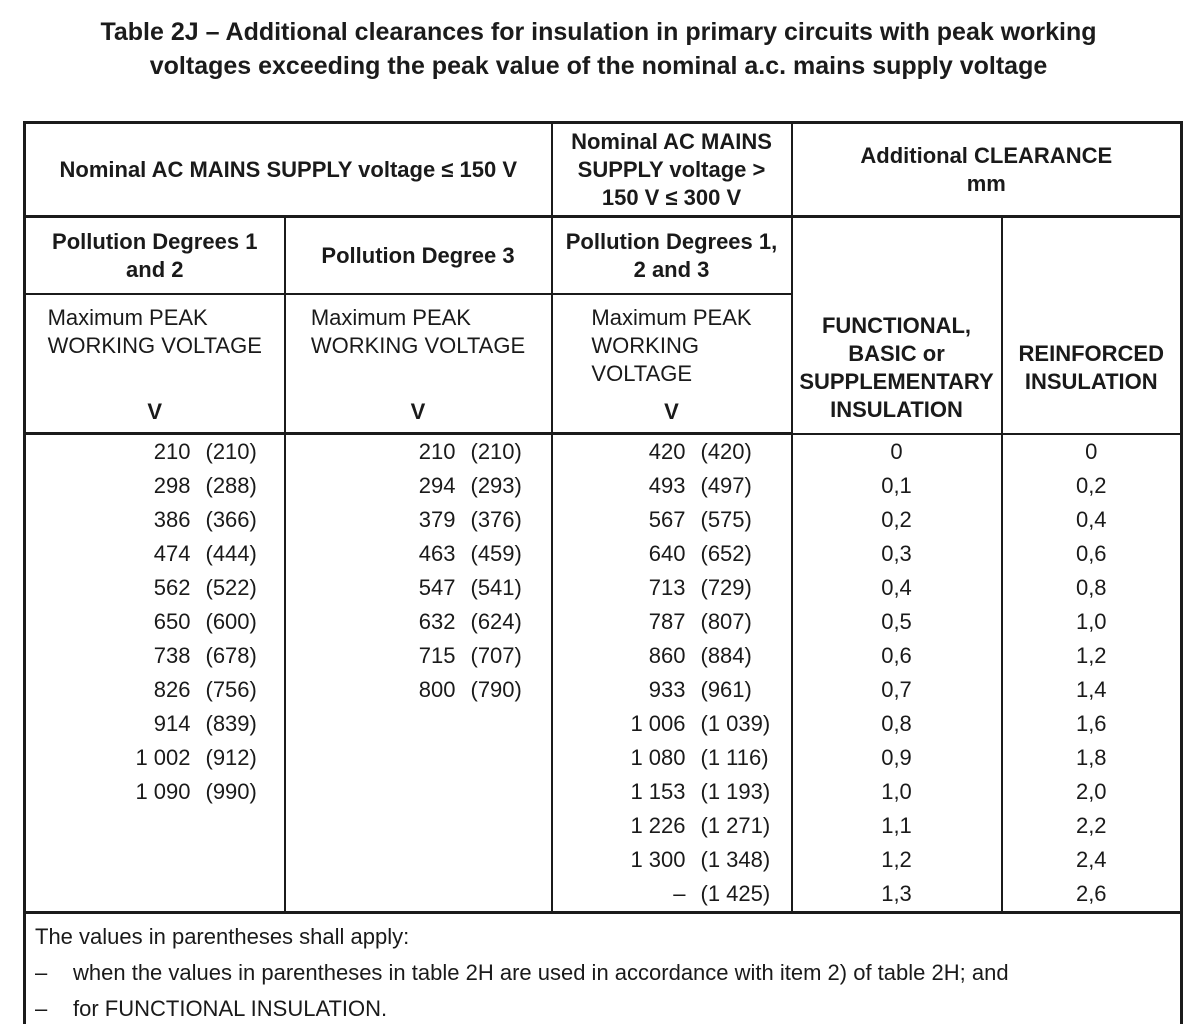 This screenshot has width=1197, height=1024. What do you see at coordinates (496, 519) in the screenshot?
I see `voltage-paren-value: (376)` at bounding box center [496, 519].